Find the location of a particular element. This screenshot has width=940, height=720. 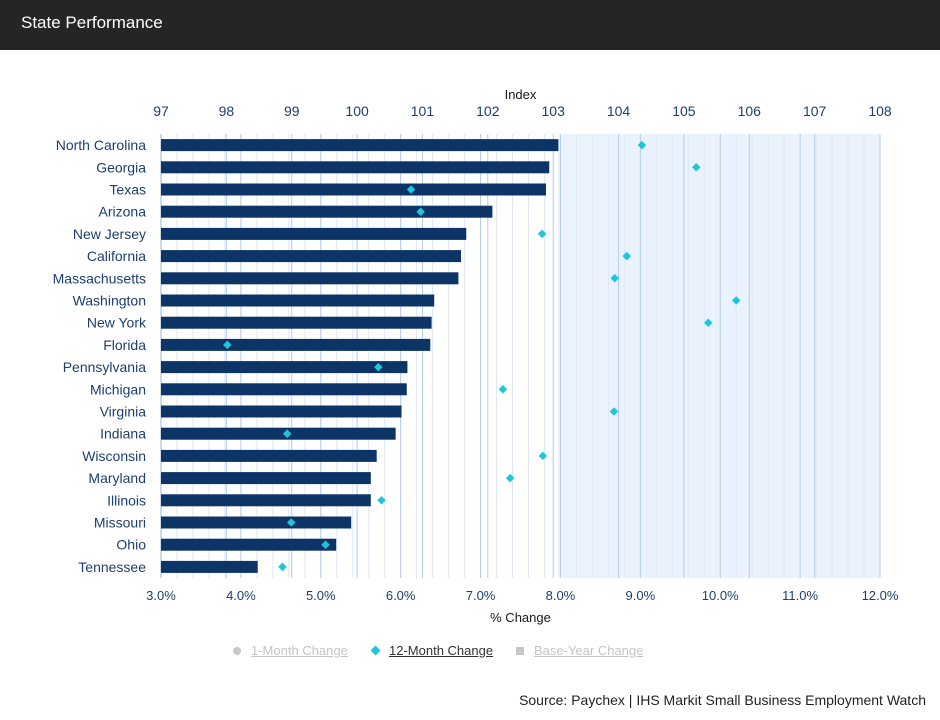

legend-label-base-year: Base-Year Change is located at coordinates (589, 650).